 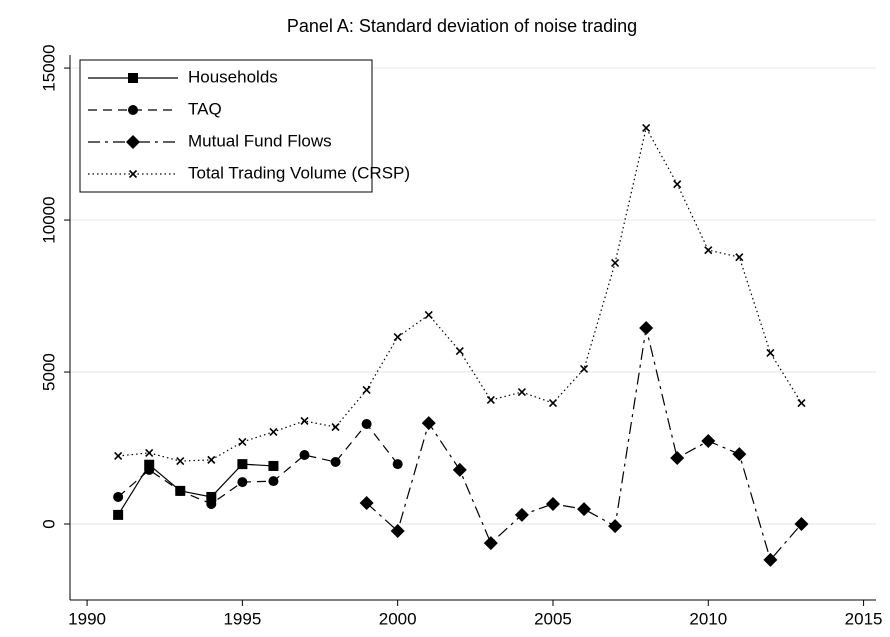 I want to click on x-tick-label: 2000, so click(x=398, y=618).